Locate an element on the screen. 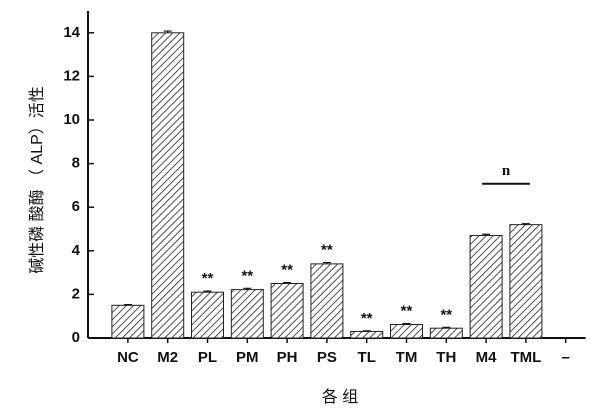 The image size is (600, 418). x-tick-label: PS is located at coordinates (327, 357).